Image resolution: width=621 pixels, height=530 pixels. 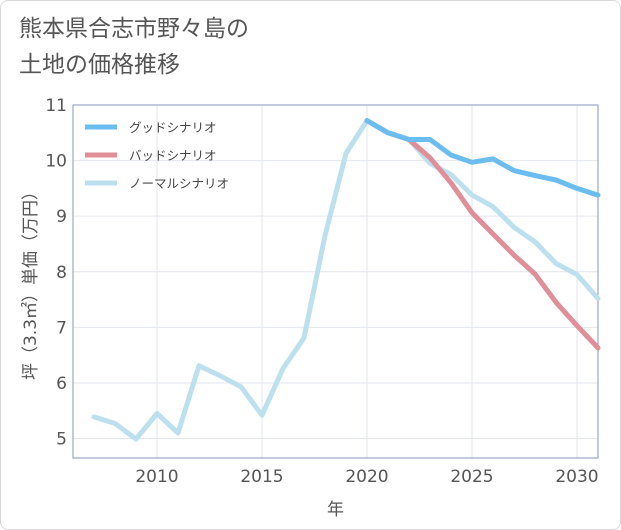 I want to click on legend-label-2: ノーマルシナリオ, so click(x=179, y=183).